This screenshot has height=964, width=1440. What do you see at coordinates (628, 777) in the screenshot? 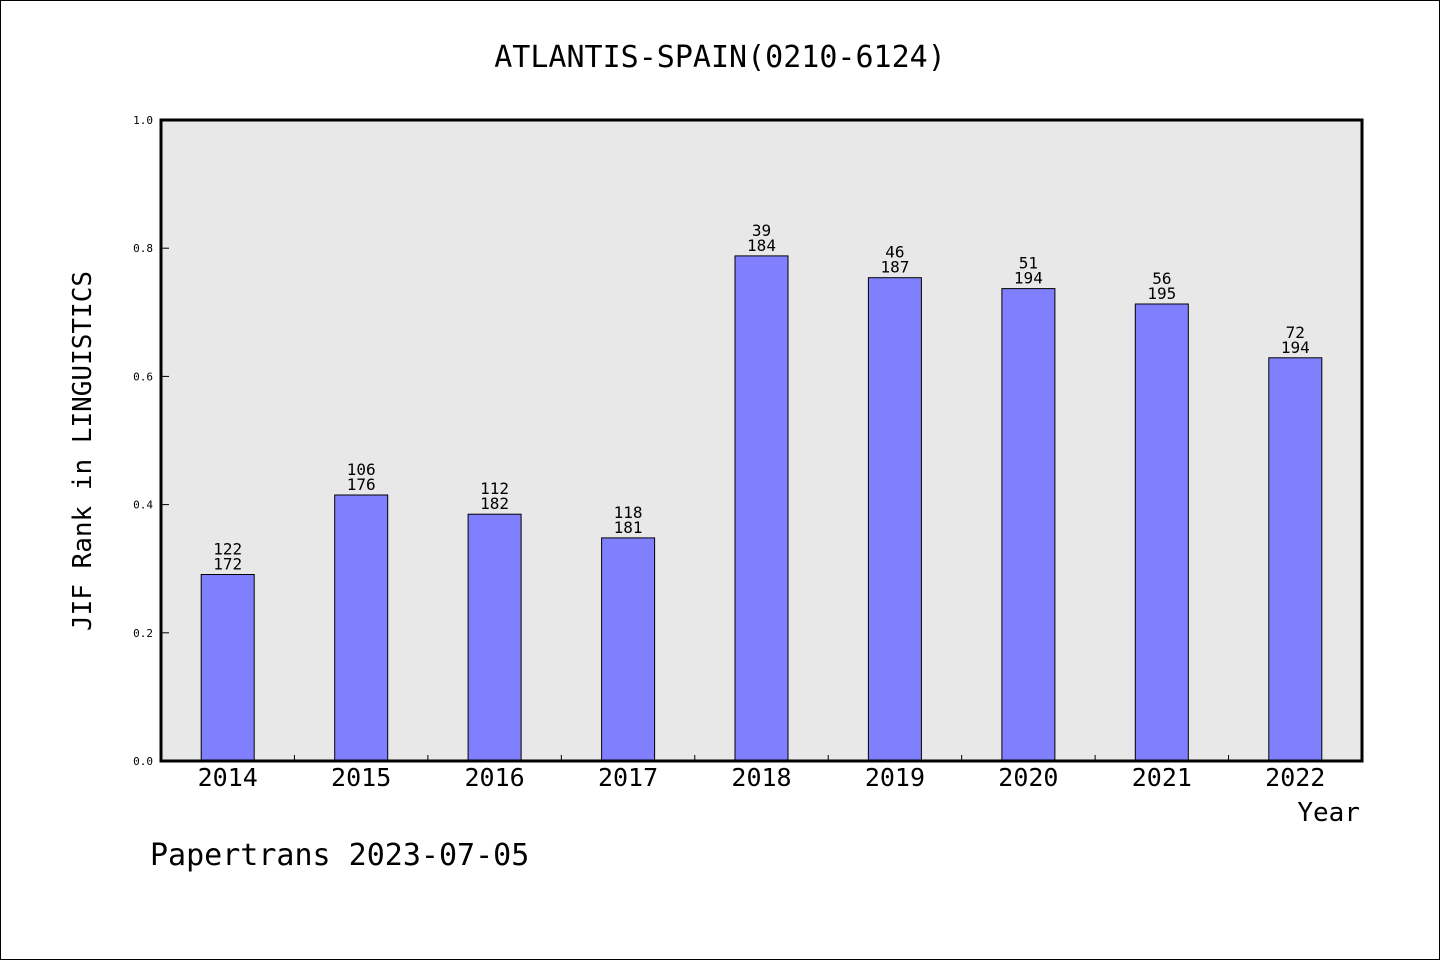
I see `x-tick-label-2017: 2017` at bounding box center [628, 777].